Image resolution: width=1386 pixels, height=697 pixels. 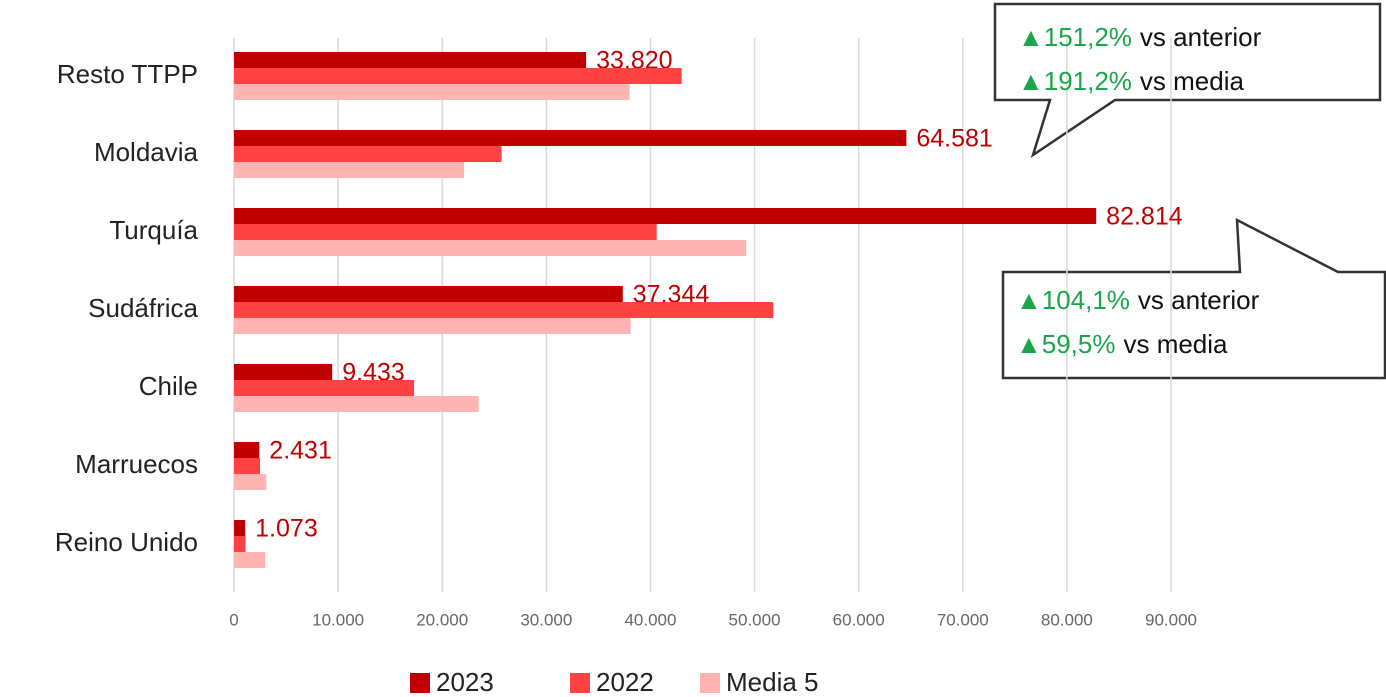 I want to click on y-tick-label: Turquía, so click(x=153, y=230).